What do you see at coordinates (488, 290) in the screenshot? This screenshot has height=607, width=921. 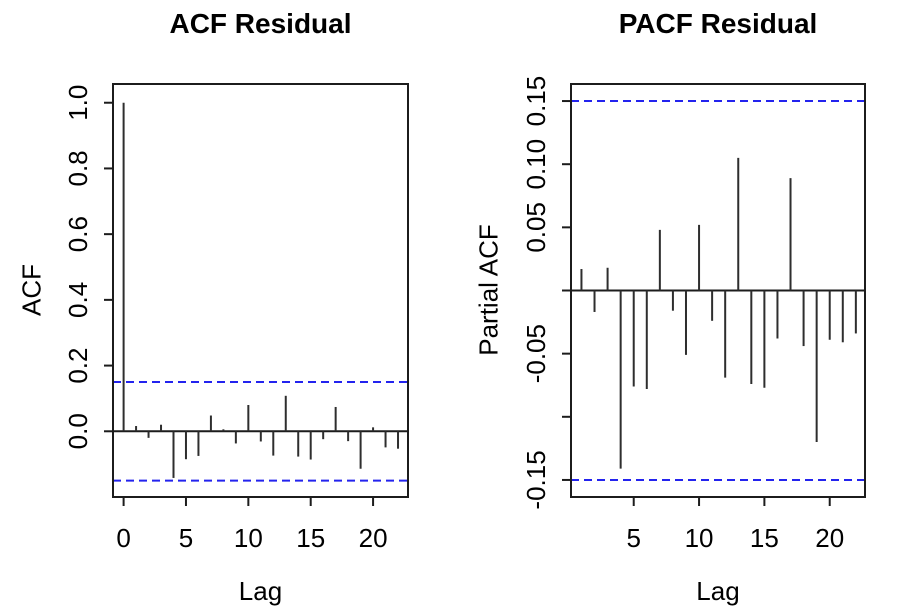 I see `pacf-y-axis-label: Partial ACF` at bounding box center [488, 290].